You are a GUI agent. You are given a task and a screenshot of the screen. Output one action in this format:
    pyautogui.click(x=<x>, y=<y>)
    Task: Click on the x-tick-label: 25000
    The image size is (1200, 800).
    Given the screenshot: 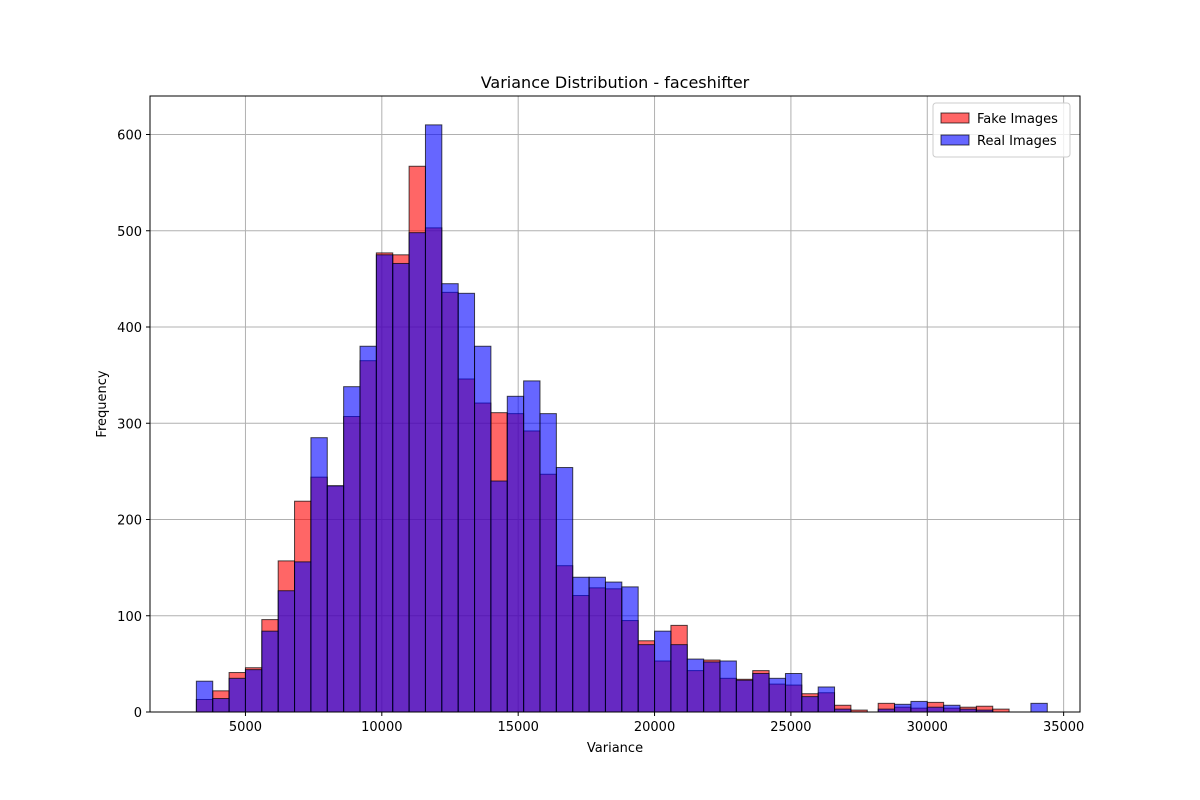 What is the action you would take?
    pyautogui.click(x=790, y=727)
    